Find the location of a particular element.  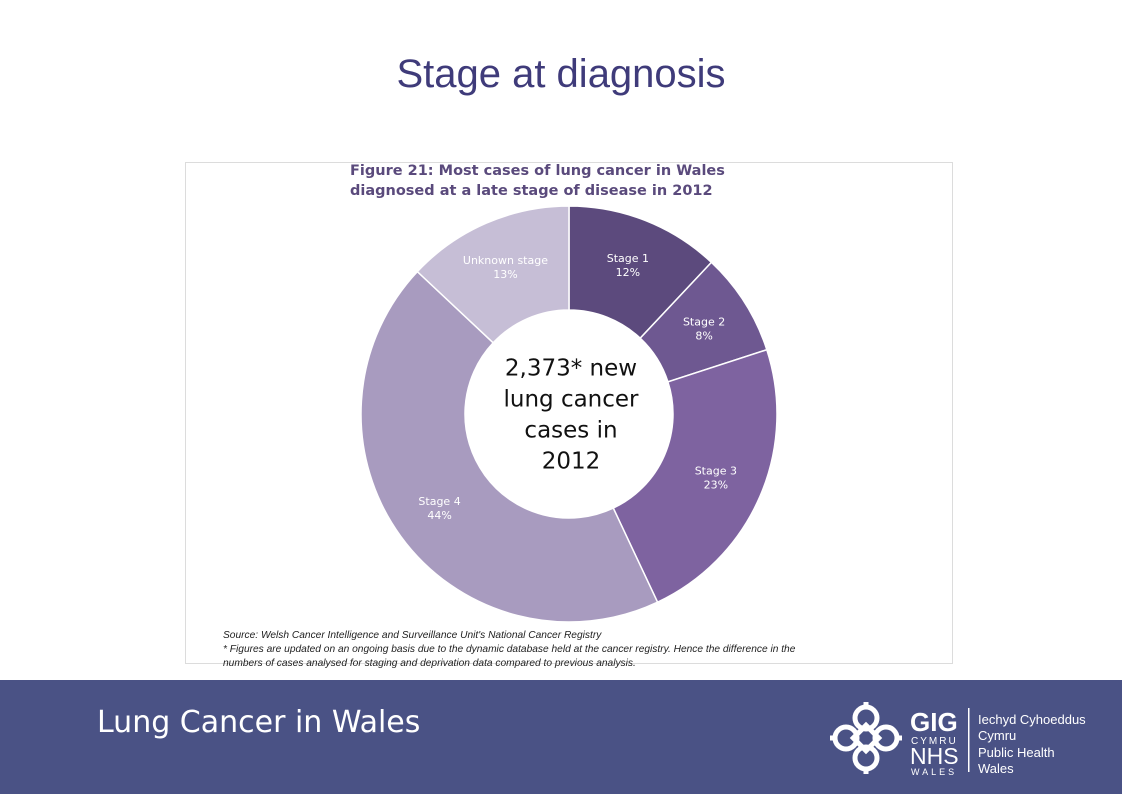

donut-center-text: 2,373* new lung cancer cases in 2012 is located at coordinates (571, 415).